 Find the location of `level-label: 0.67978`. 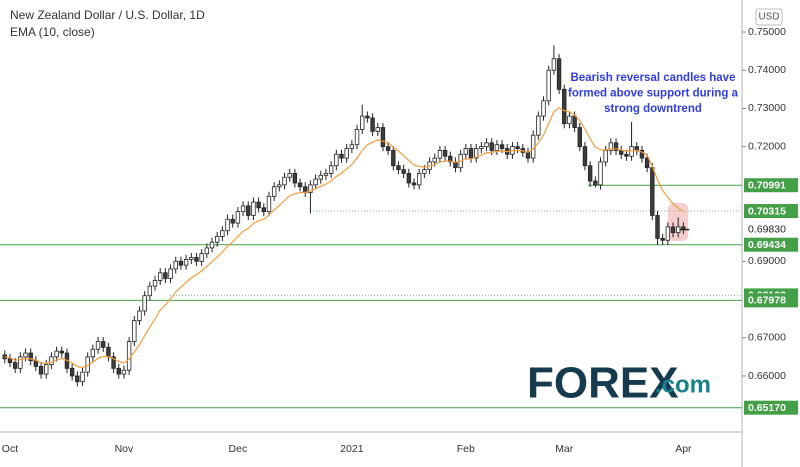

level-label: 0.67978 is located at coordinates (767, 301).